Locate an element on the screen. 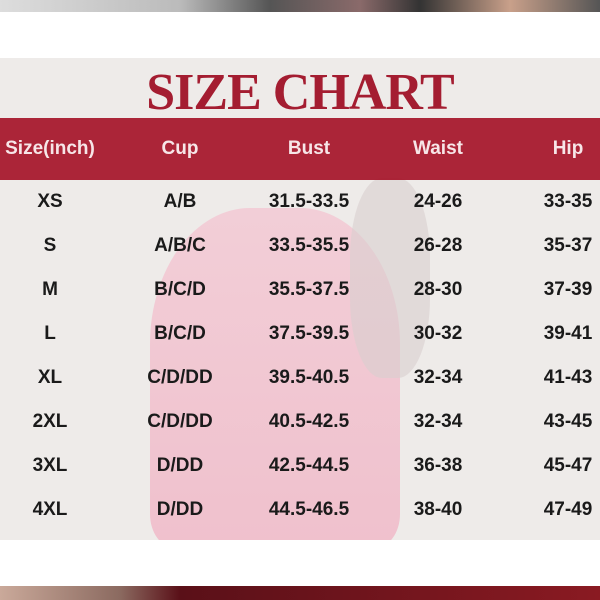  product-photo-strip-bottom is located at coordinates (300, 593).